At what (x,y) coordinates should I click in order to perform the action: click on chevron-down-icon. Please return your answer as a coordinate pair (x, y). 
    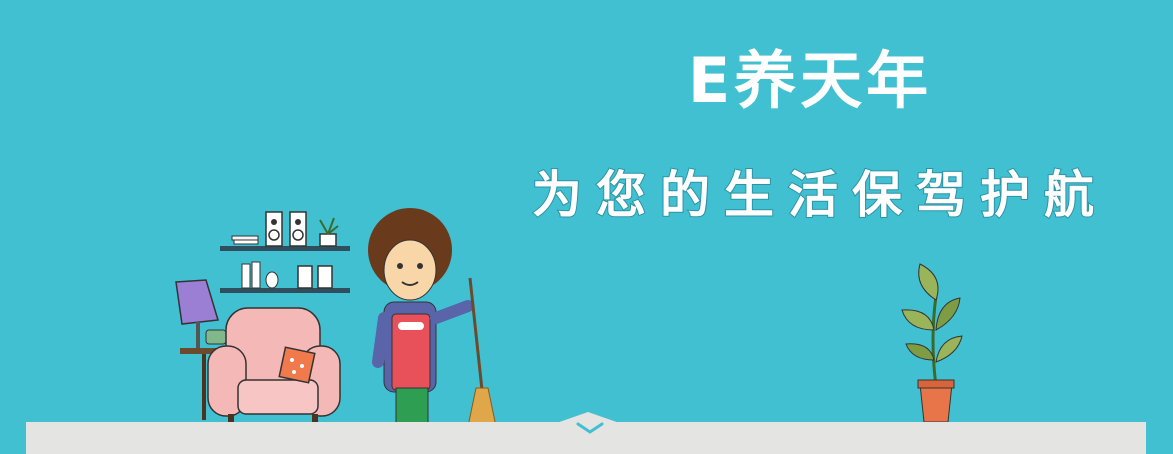
    Looking at the image, I should click on (590, 429).